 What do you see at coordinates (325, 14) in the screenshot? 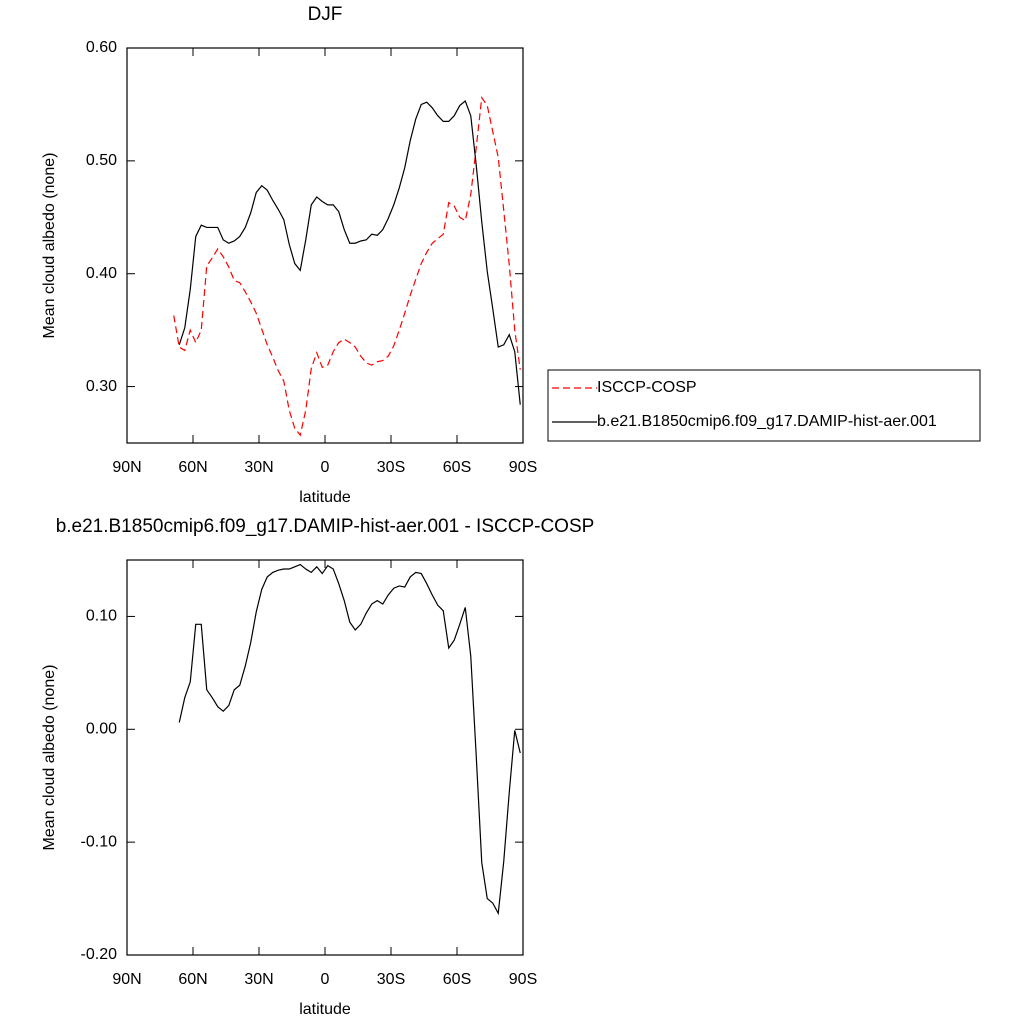
I see `chart-title: DJF` at bounding box center [325, 14].